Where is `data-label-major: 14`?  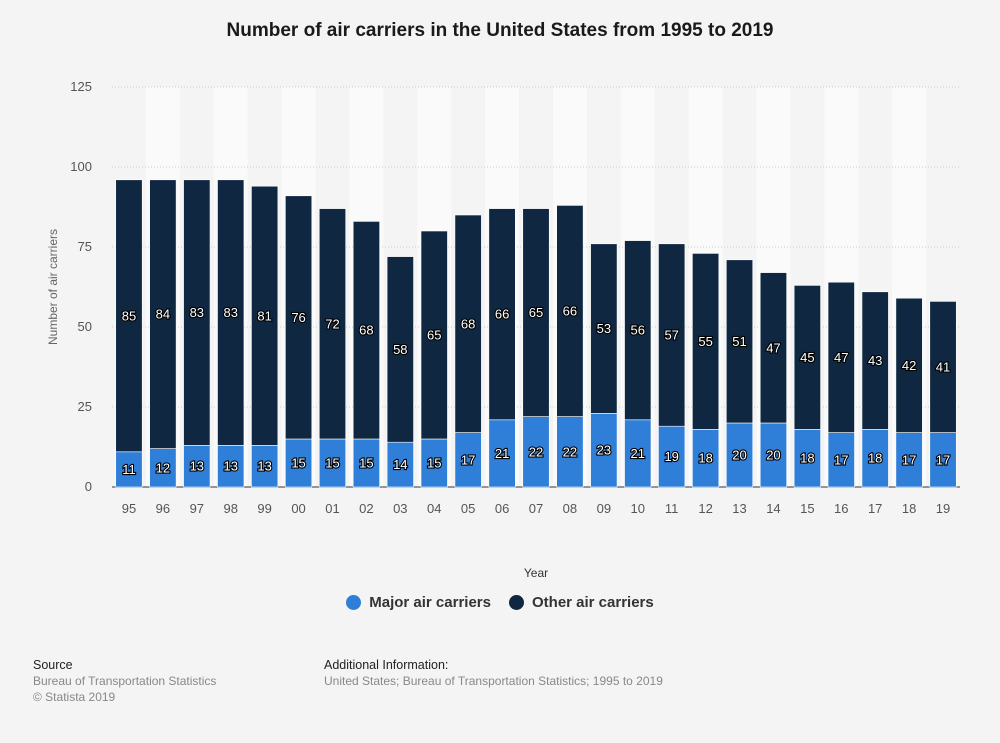 data-label-major: 14 is located at coordinates (400, 464).